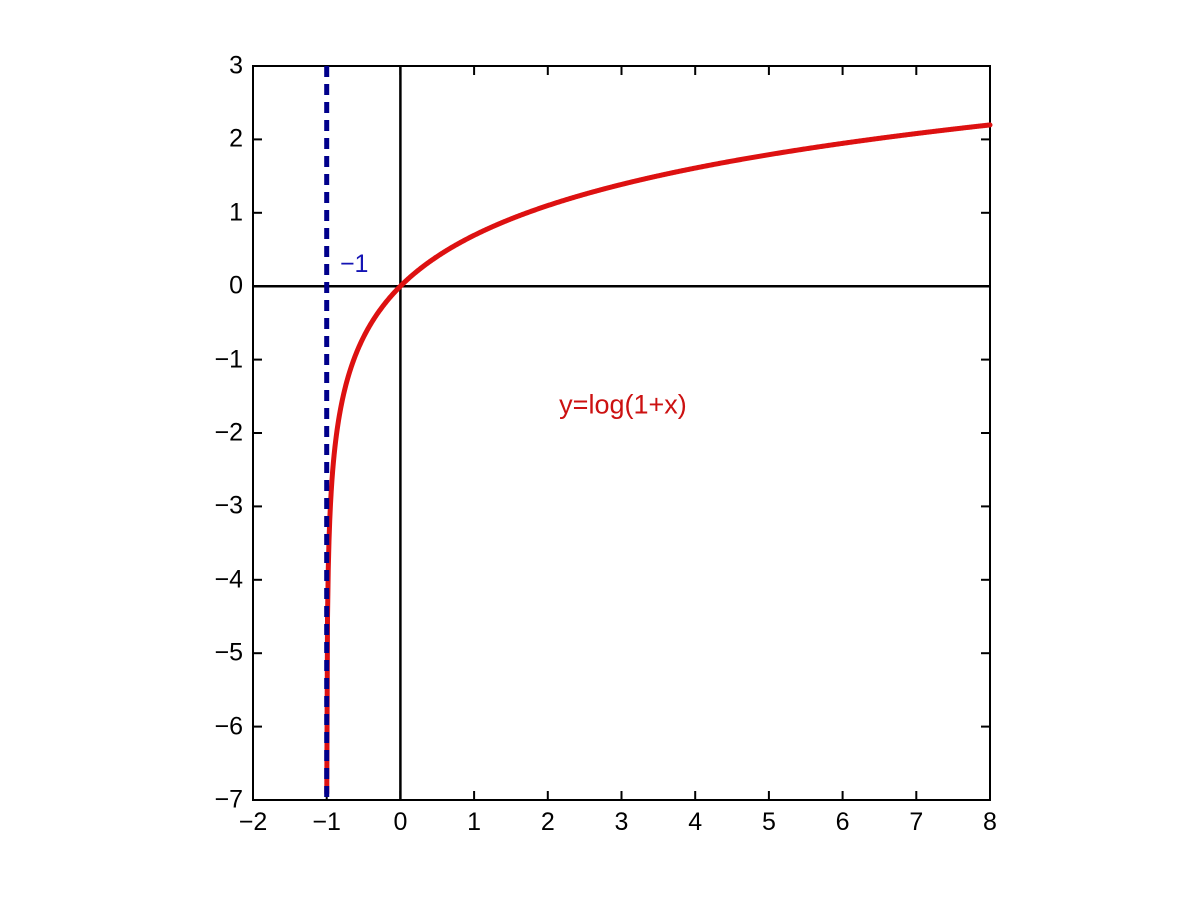 The image size is (1201, 901). I want to click on asymptote-label: −1, so click(354, 264).